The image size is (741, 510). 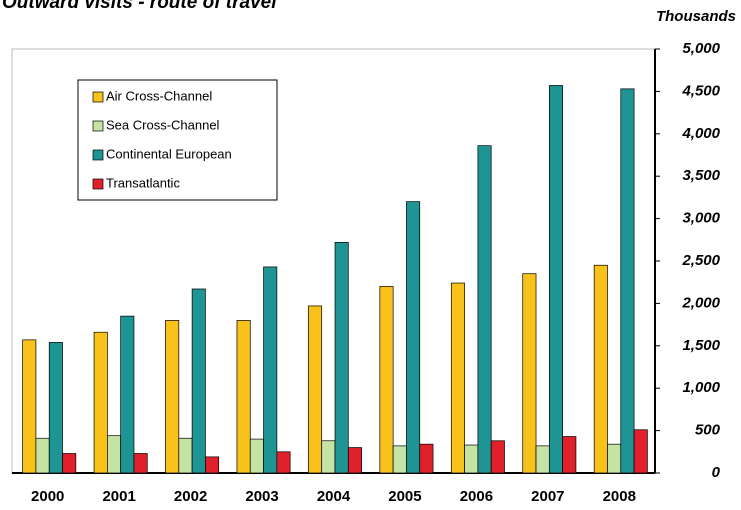 I want to click on y-axis-label: Thousands, so click(x=696, y=16).